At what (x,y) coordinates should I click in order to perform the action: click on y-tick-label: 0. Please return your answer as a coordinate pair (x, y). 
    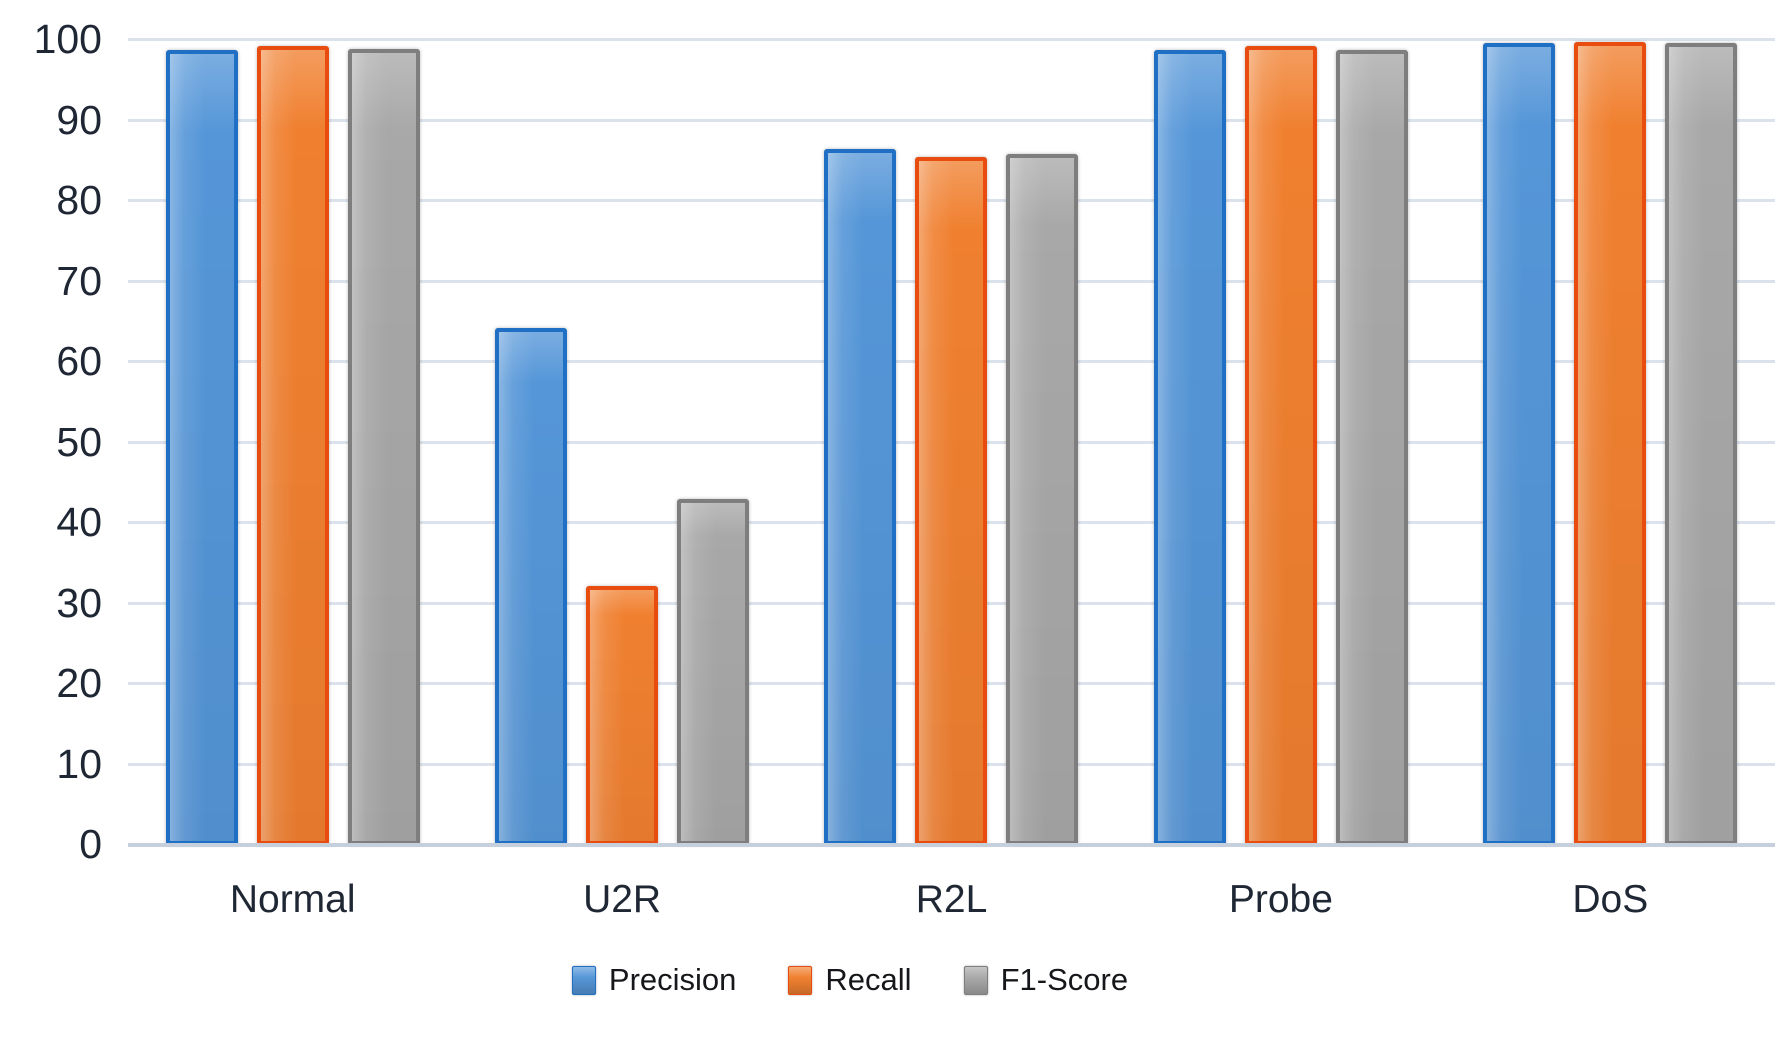
    Looking at the image, I should click on (90, 844).